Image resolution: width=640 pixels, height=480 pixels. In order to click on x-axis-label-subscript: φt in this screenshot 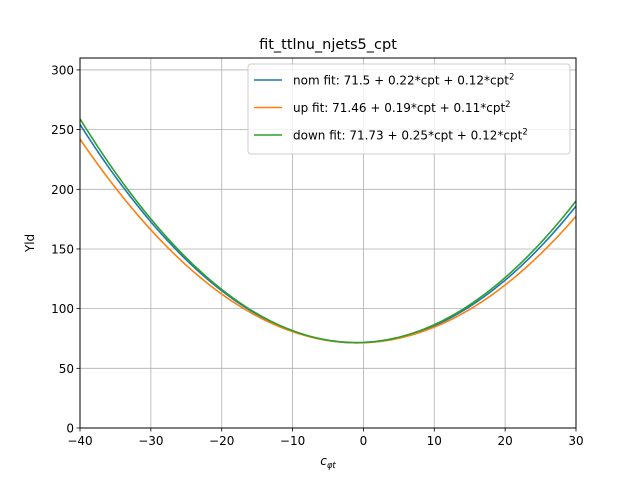, I will do `click(332, 466)`.